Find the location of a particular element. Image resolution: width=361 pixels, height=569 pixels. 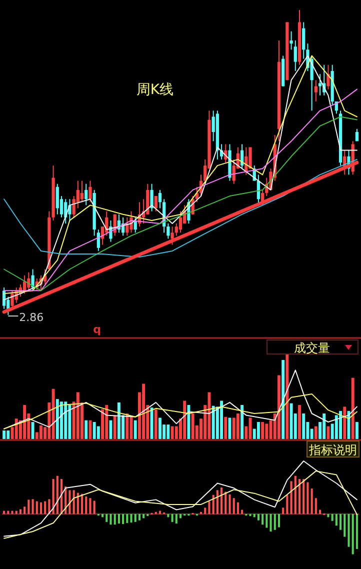

chart-title: 指标说明 is located at coordinates (332, 450).